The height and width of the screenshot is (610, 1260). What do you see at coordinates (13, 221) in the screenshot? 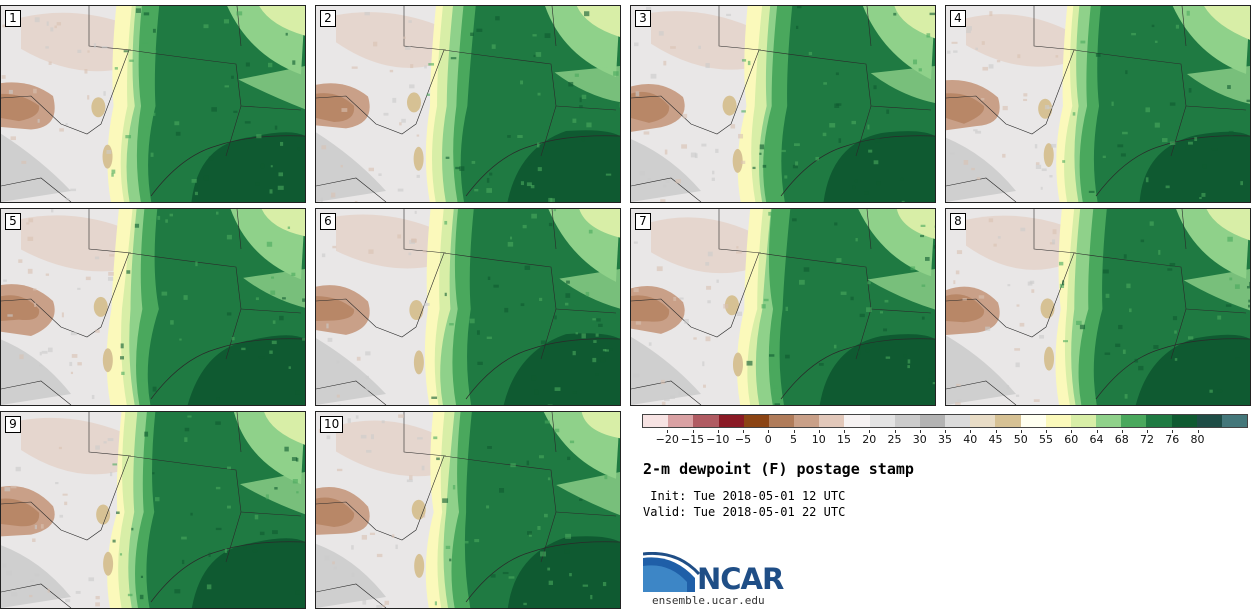
I see `member-number: 5` at bounding box center [13, 221].